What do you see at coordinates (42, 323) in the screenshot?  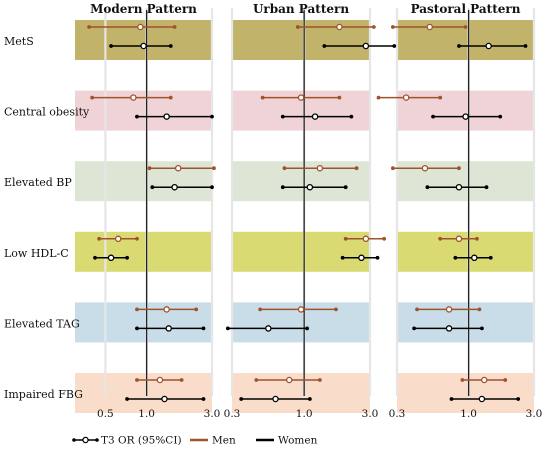 I see `outcome-label: Elevated TAG` at bounding box center [42, 323].